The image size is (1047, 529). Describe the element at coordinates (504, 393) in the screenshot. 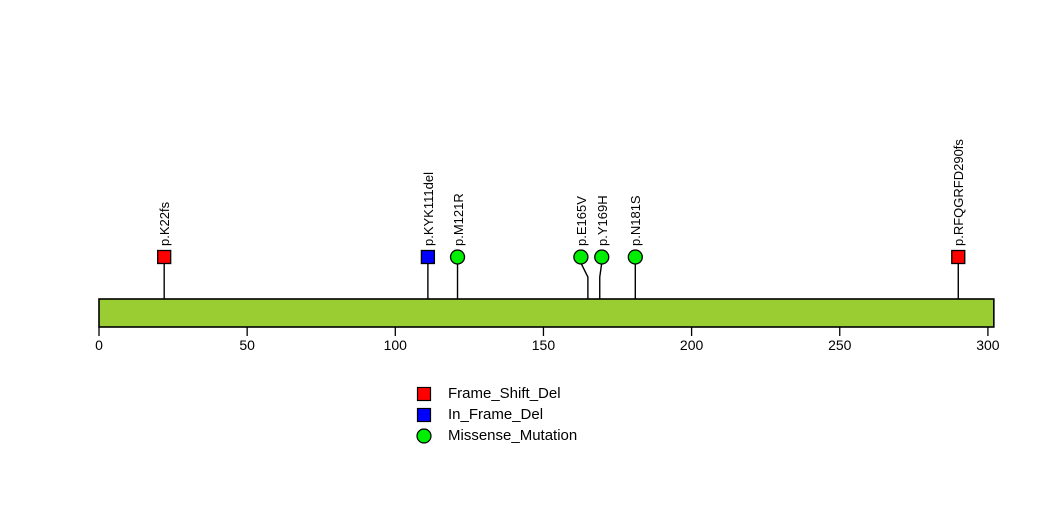

I see `legend-label: Frame_Shift_Del` at that location.